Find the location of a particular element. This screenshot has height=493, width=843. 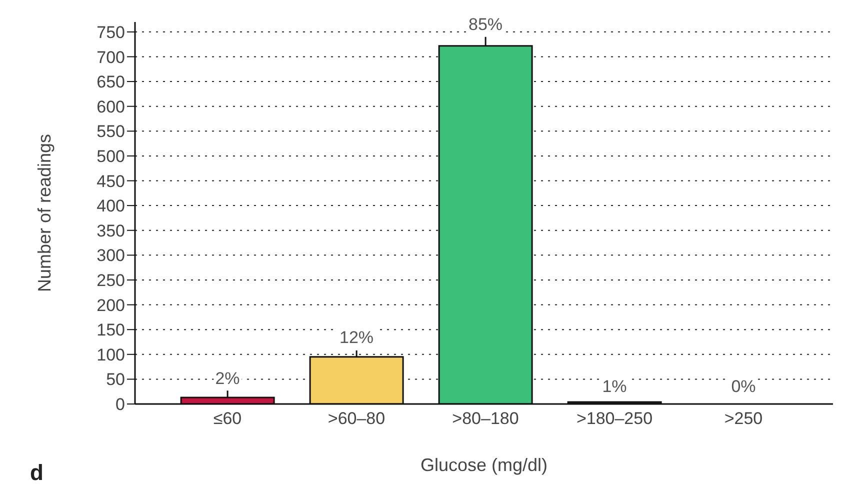

y-tick-label: 500 is located at coordinates (110, 156).